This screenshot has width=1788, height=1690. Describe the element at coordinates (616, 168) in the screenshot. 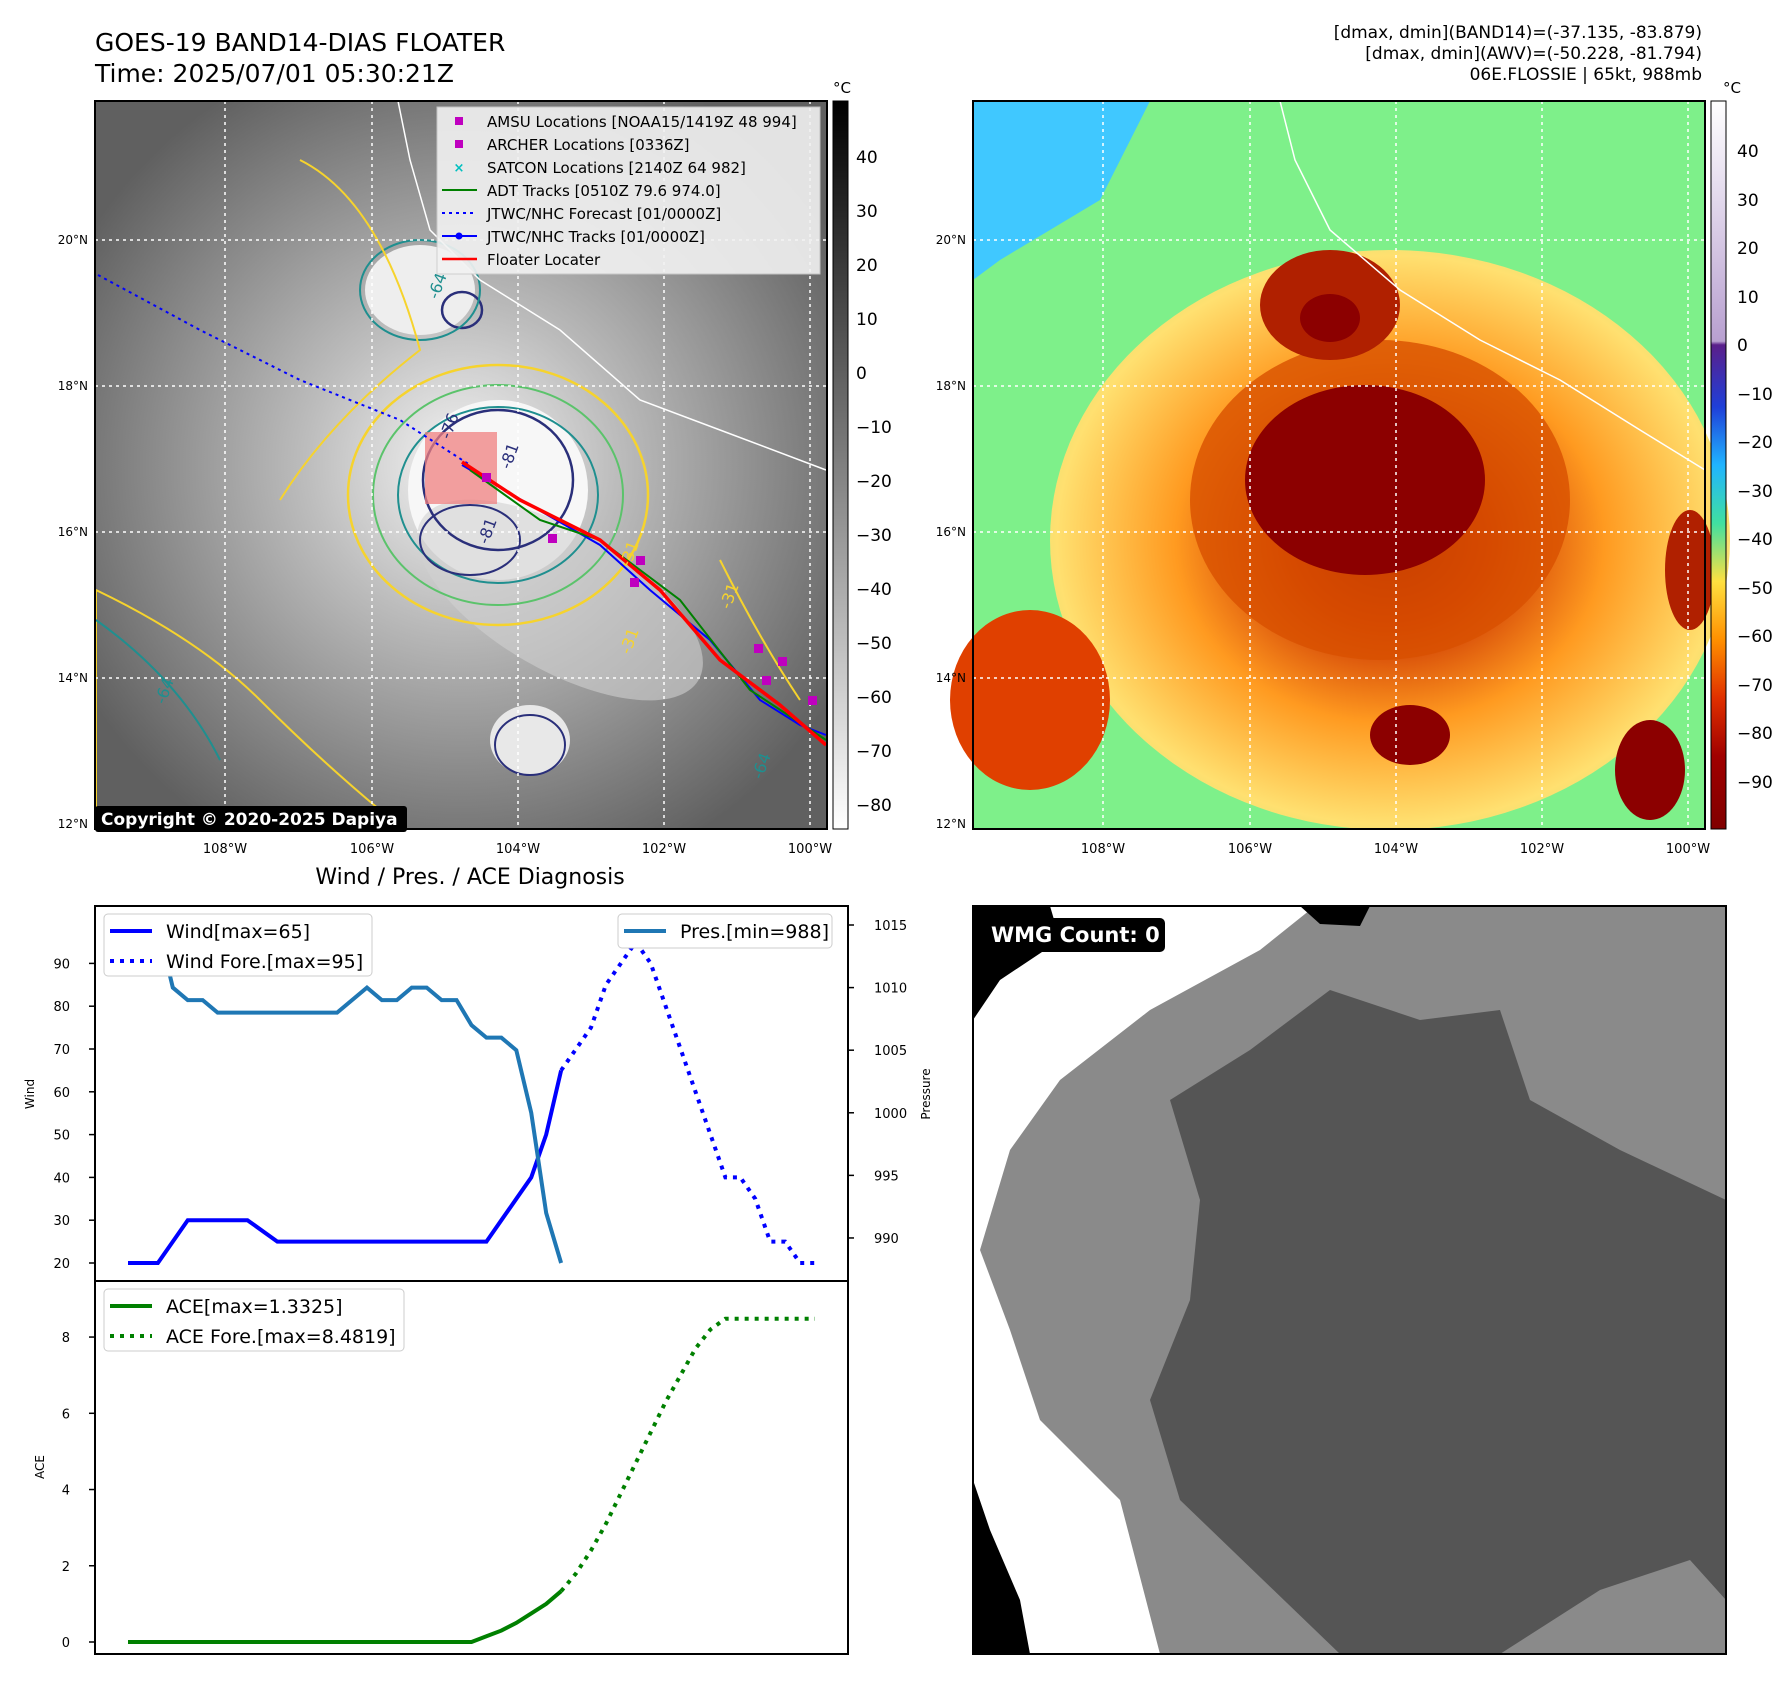

I see `legend-item: SATCON Locations [2140Z 64 982]` at that location.